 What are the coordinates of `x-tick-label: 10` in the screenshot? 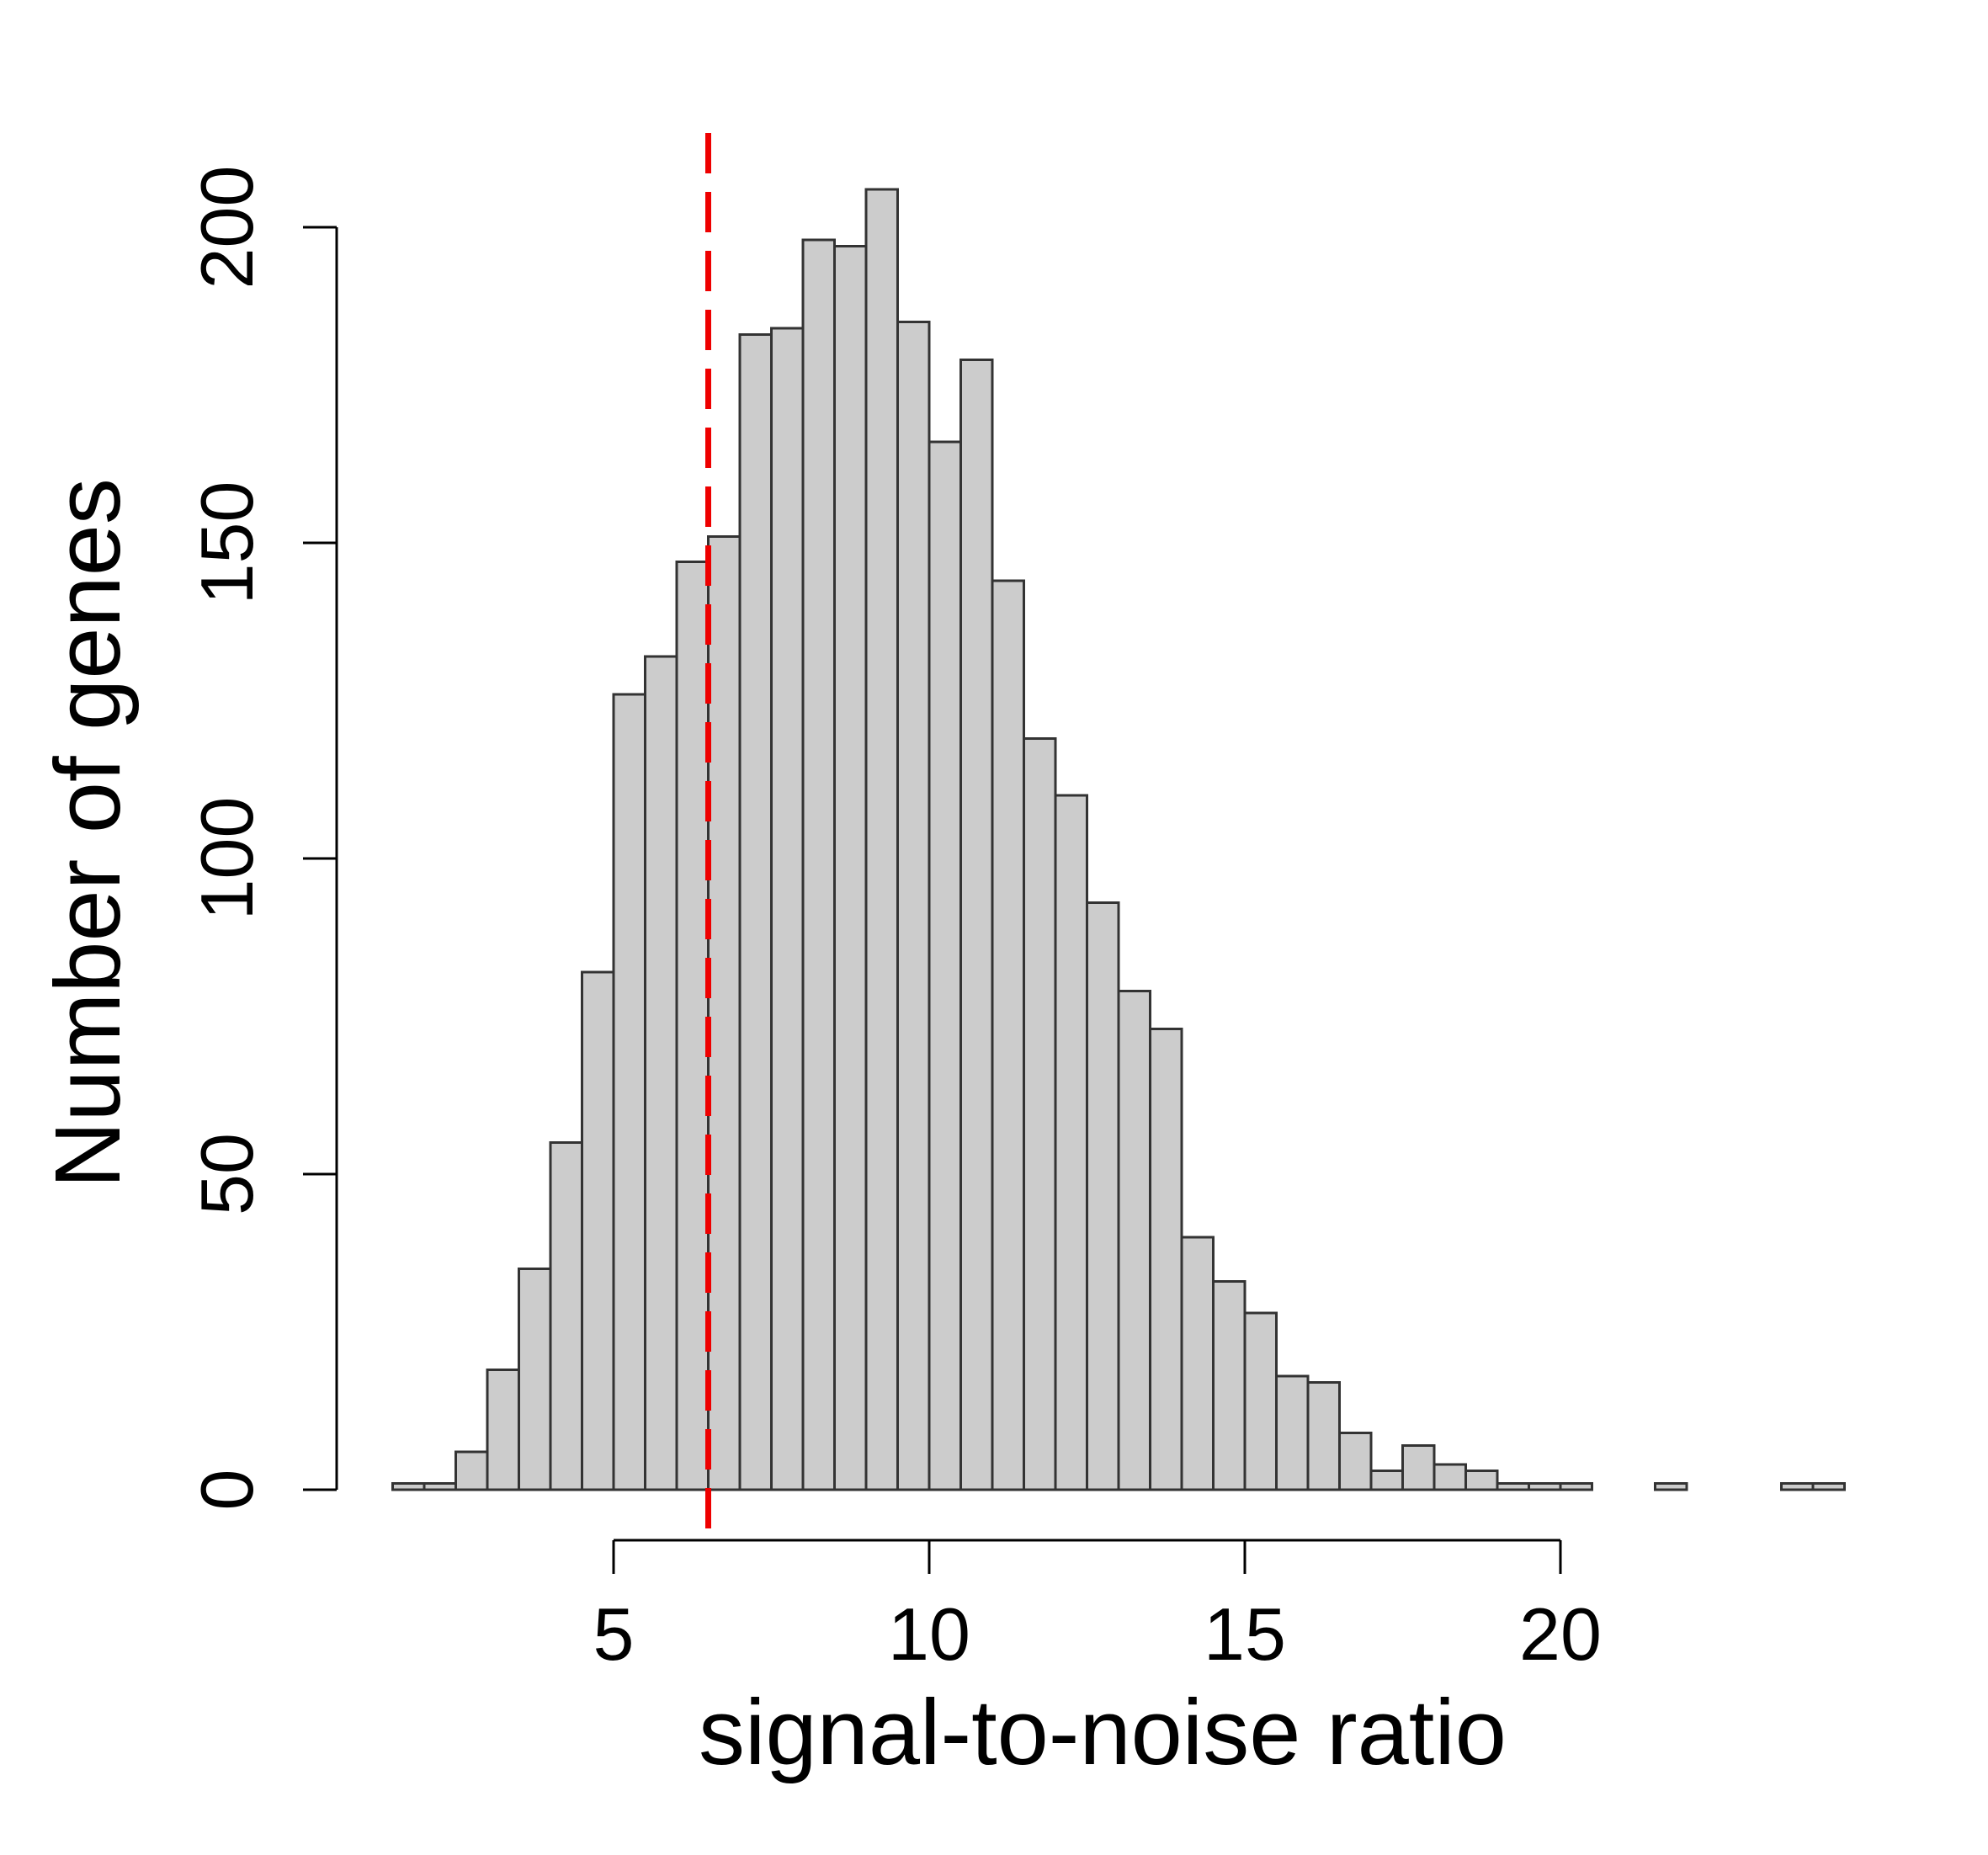 It's located at (929, 1634).